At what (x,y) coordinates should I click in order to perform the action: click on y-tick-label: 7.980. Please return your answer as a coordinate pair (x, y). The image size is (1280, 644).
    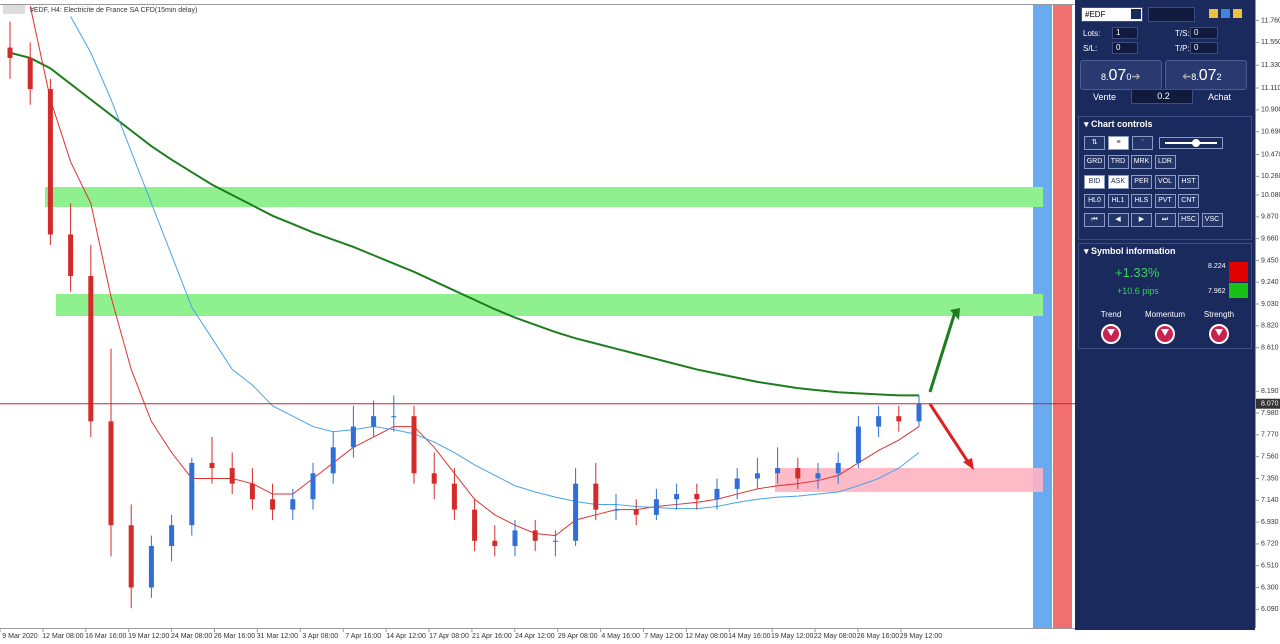
    Looking at the image, I should click on (1270, 413).